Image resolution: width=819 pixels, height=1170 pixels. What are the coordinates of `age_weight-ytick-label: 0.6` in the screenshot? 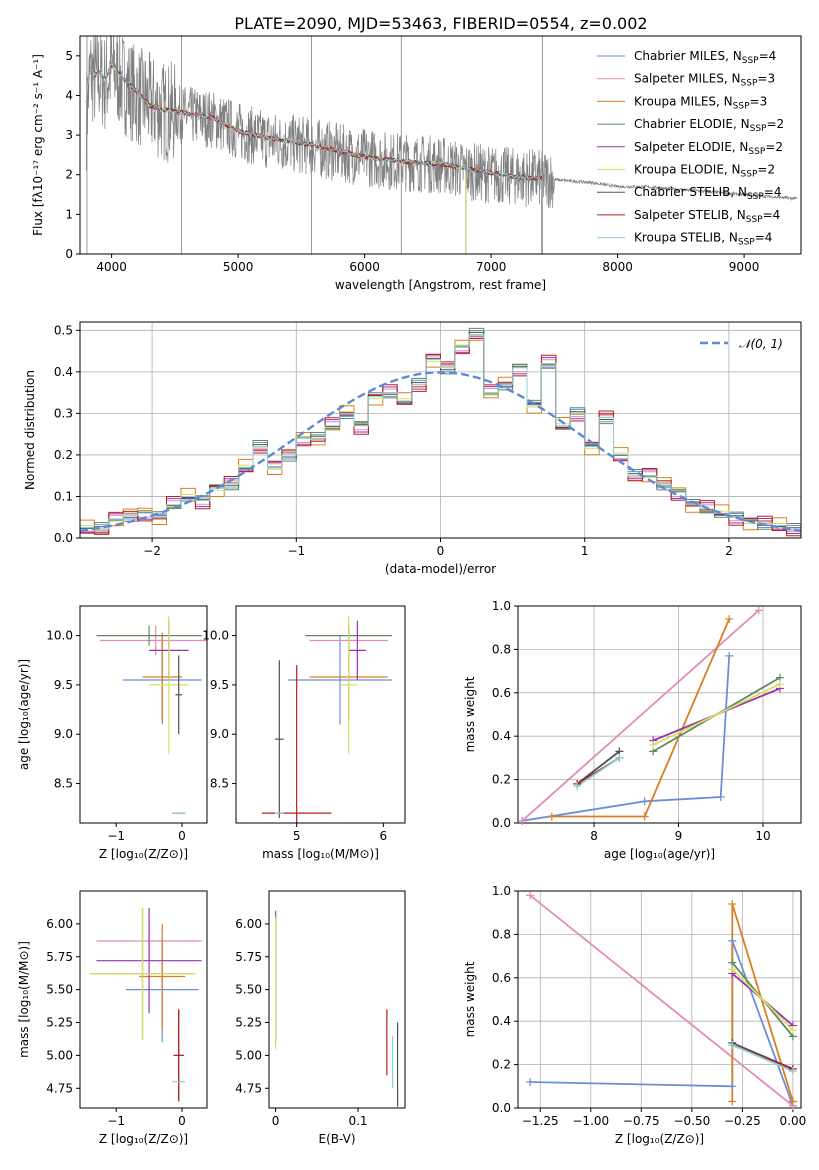 It's located at (501, 693).